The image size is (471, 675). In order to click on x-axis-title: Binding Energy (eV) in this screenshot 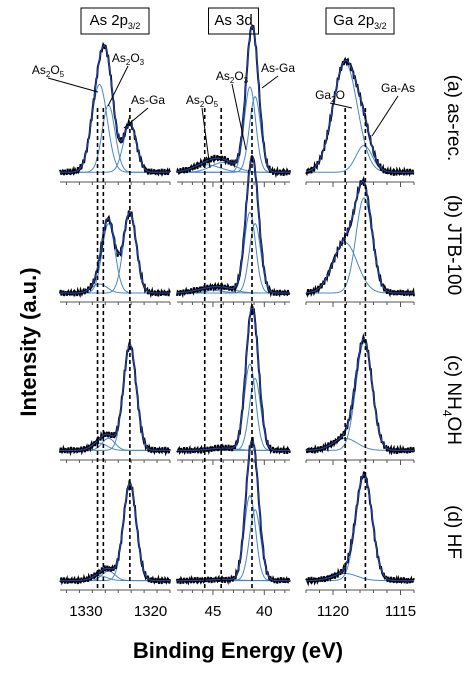, I will do `click(238, 650)`.